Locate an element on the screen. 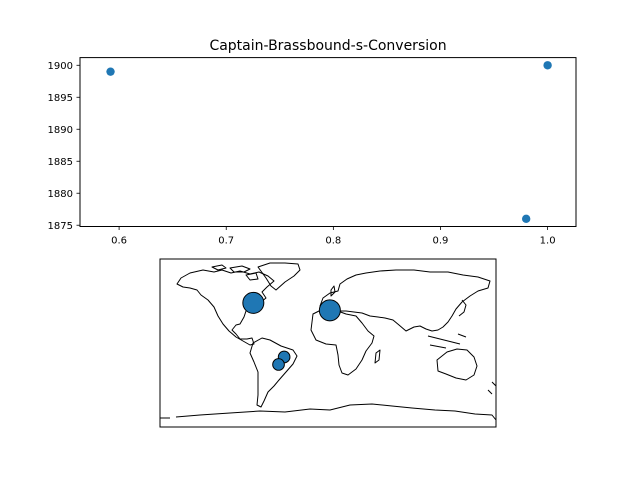 This screenshot has height=480, width=640. x-tick-label: 1.0 is located at coordinates (548, 241).